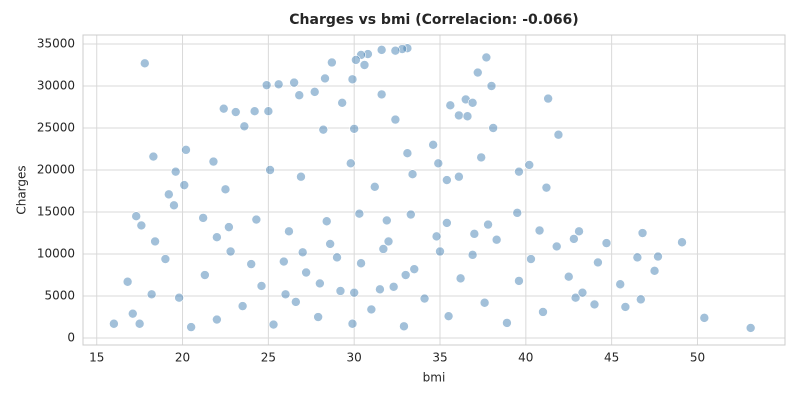 The width and height of the screenshot is (800, 400). Describe the element at coordinates (611, 358) in the screenshot. I see `x-tick-label: 45` at that location.